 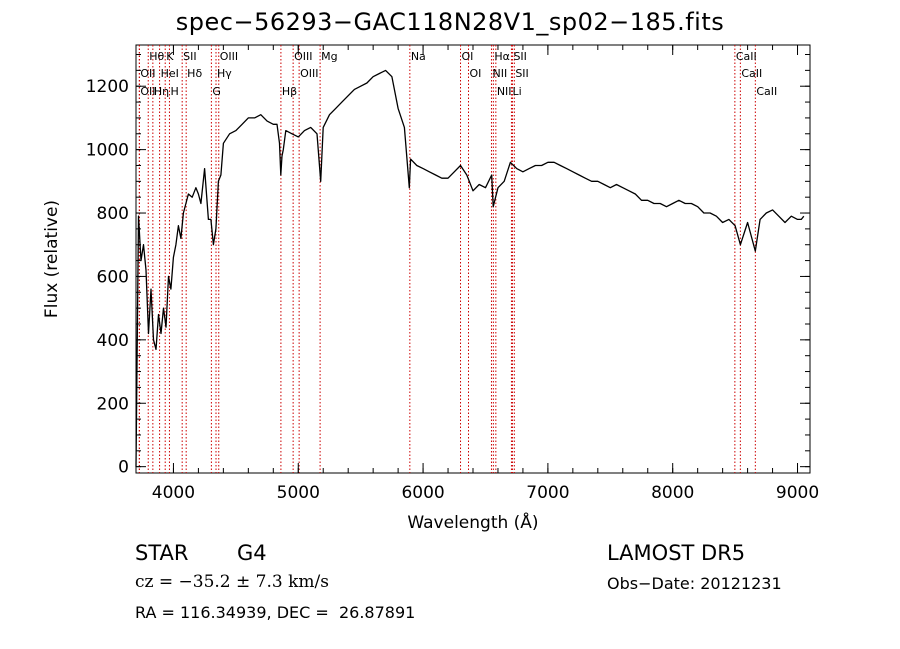 I want to click on y-tick-label: 800, so click(x=113, y=214).